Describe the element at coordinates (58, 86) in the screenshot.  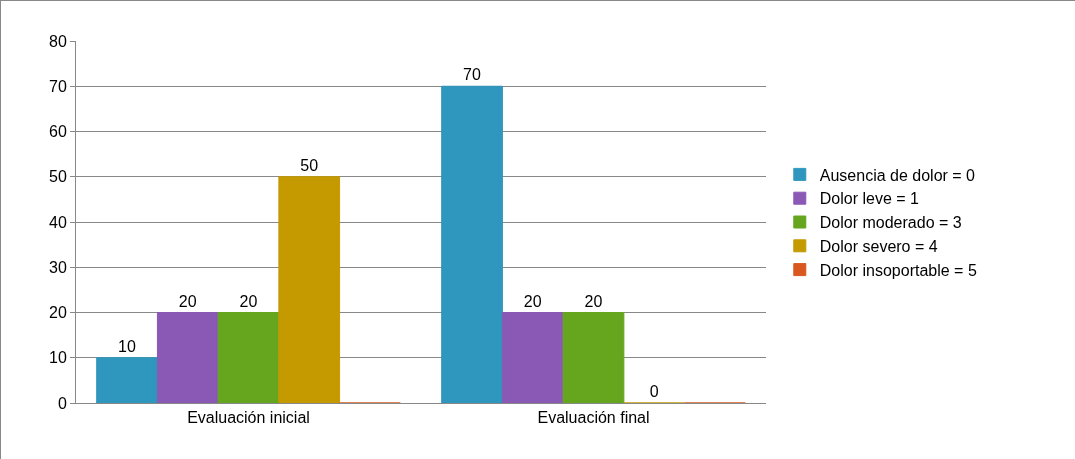
I see `y-tick-label: 70` at that location.